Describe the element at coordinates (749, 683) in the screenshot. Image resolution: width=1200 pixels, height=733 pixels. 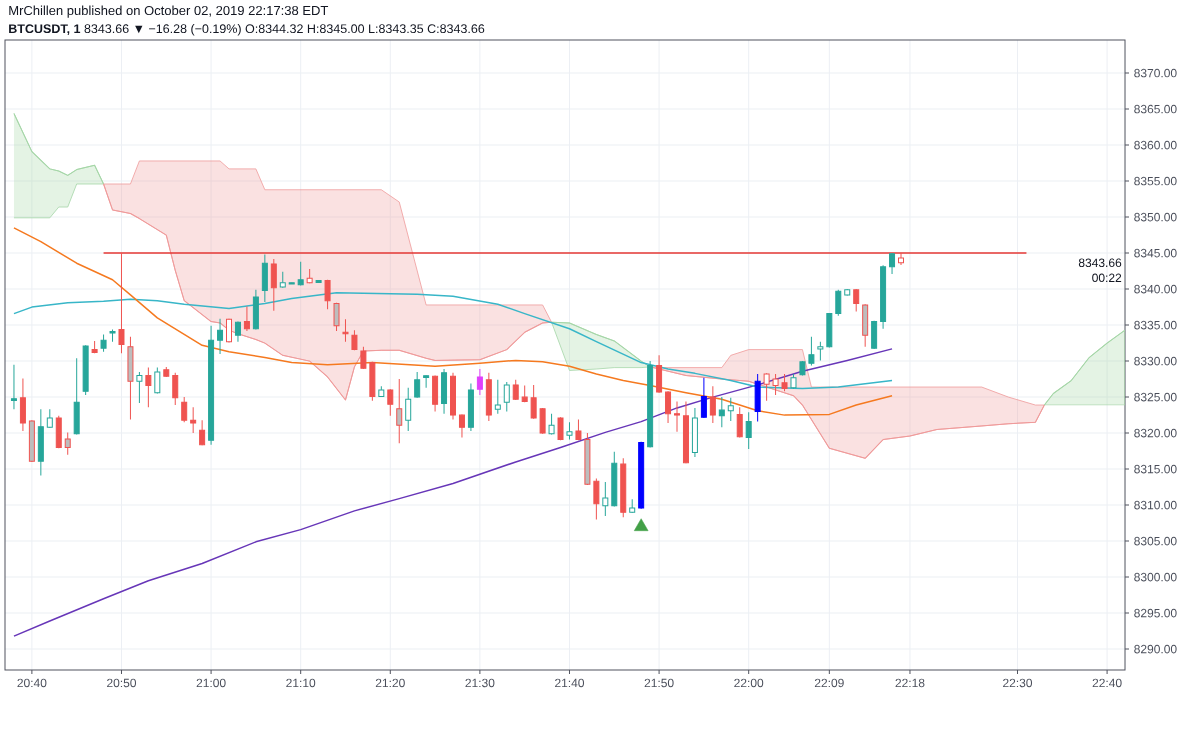
I see `x-tick-label: 22:00` at that location.